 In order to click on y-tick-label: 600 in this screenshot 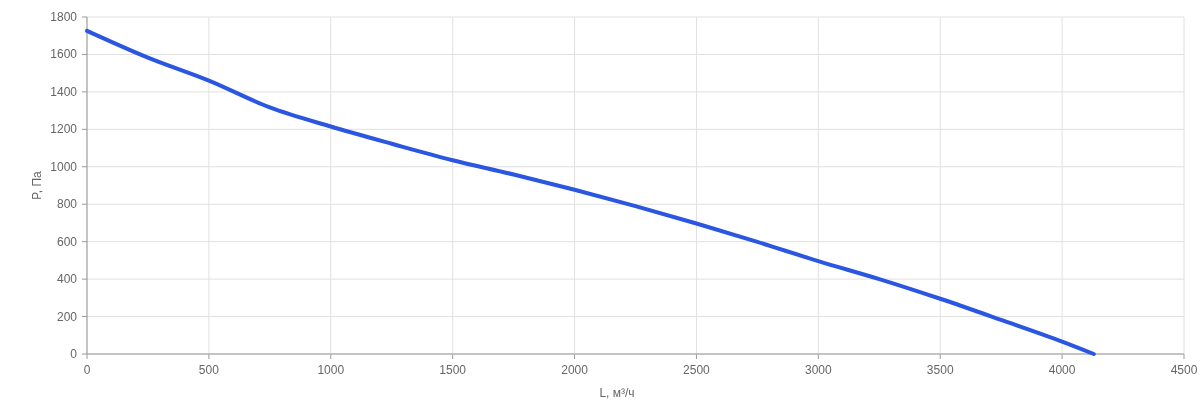, I will do `click(67, 241)`.